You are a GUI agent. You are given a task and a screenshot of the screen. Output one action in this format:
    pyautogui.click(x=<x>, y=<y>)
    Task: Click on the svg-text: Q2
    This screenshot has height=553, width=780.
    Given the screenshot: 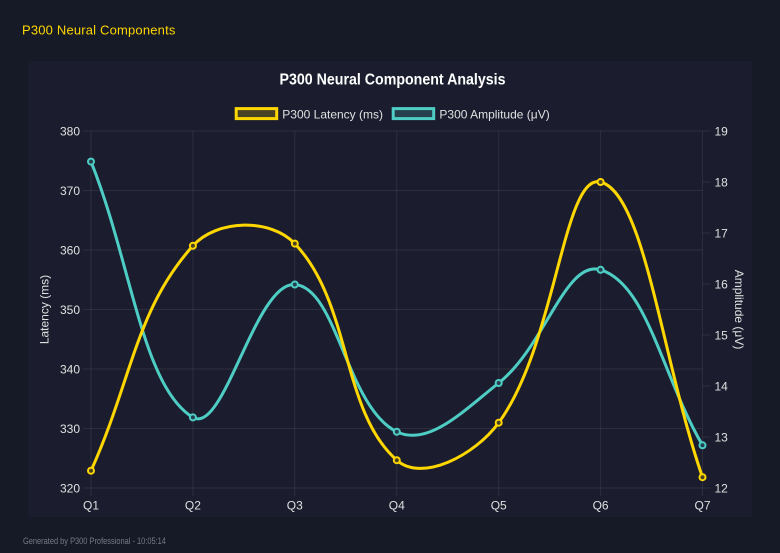 What is the action you would take?
    pyautogui.click(x=193, y=506)
    